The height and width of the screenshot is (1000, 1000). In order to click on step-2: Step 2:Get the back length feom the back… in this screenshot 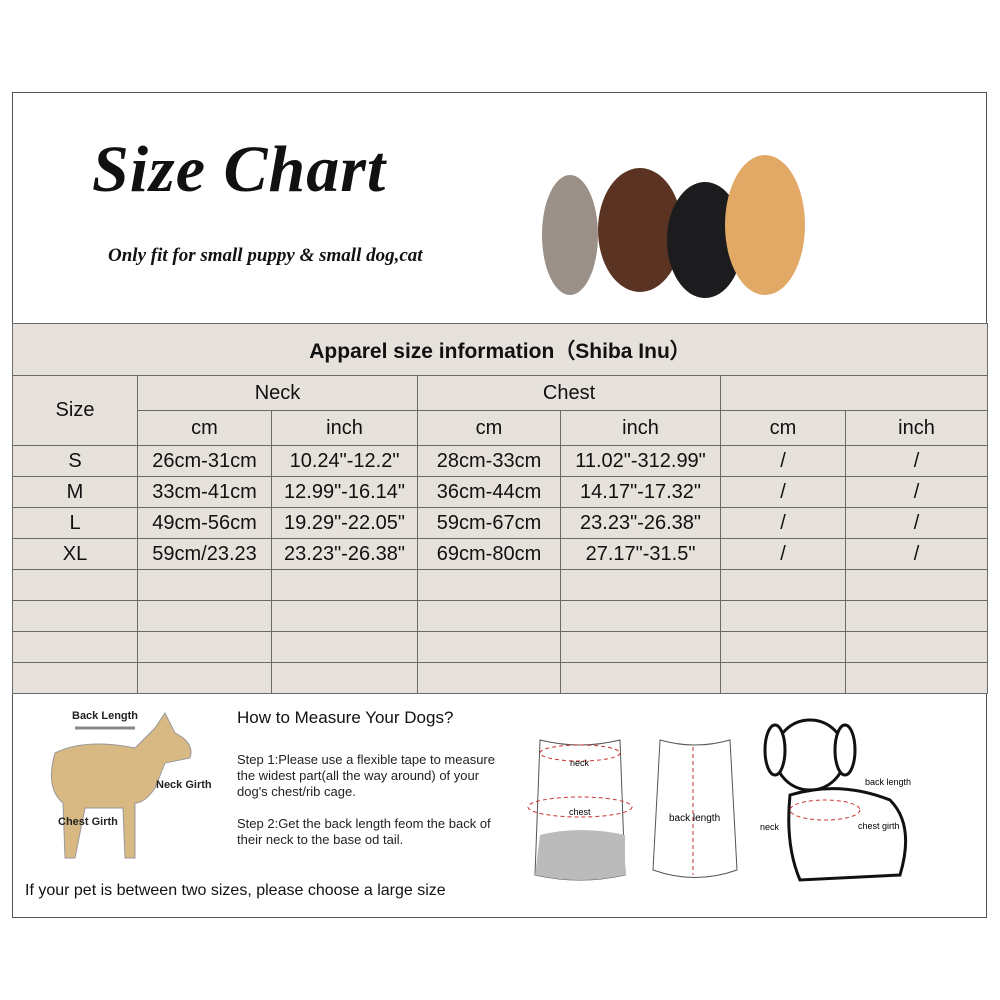, I will do `click(364, 831)`.